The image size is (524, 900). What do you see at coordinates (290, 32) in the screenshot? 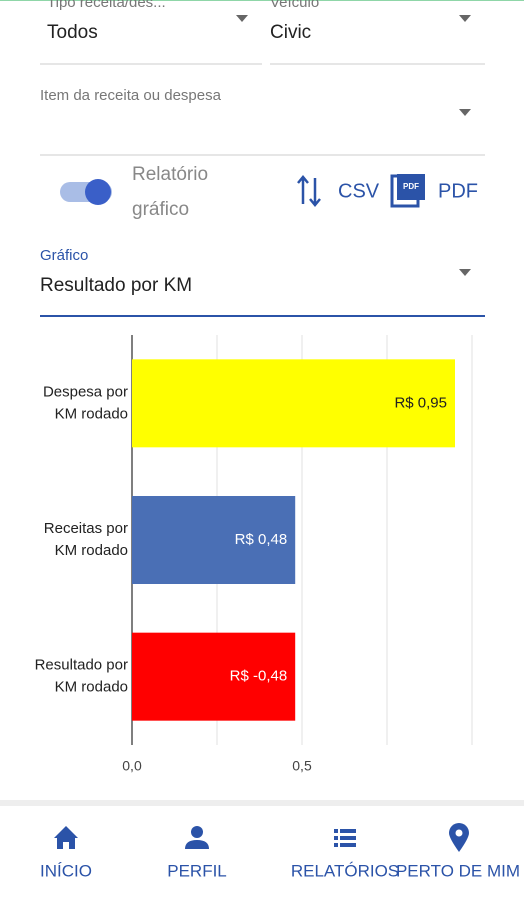
I see `dropdown-value: Civic` at bounding box center [290, 32].